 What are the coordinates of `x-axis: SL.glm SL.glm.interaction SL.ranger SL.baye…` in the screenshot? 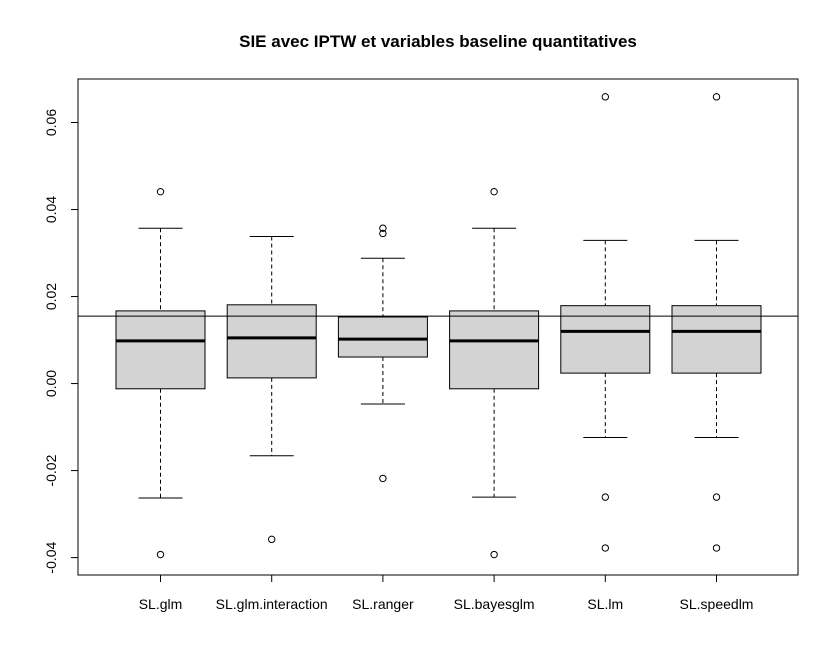 It's located at (446, 593).